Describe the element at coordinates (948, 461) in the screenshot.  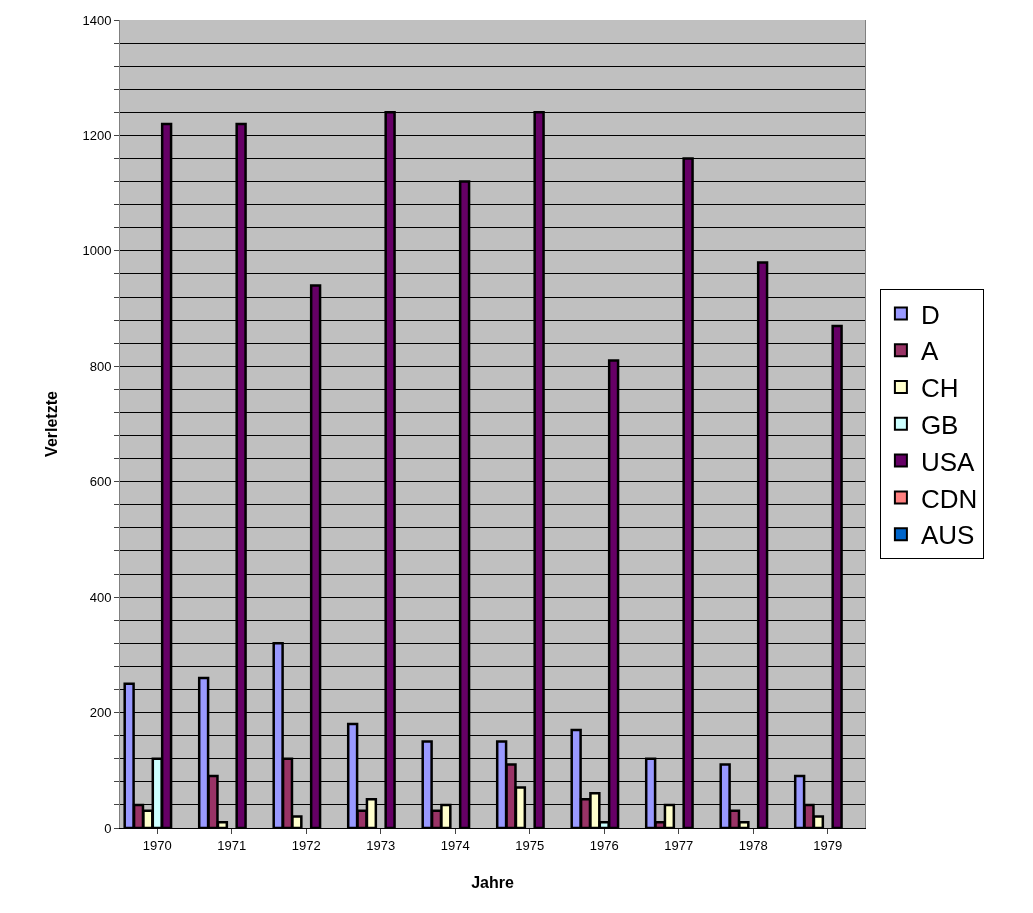
I see `legend-label: USA` at that location.